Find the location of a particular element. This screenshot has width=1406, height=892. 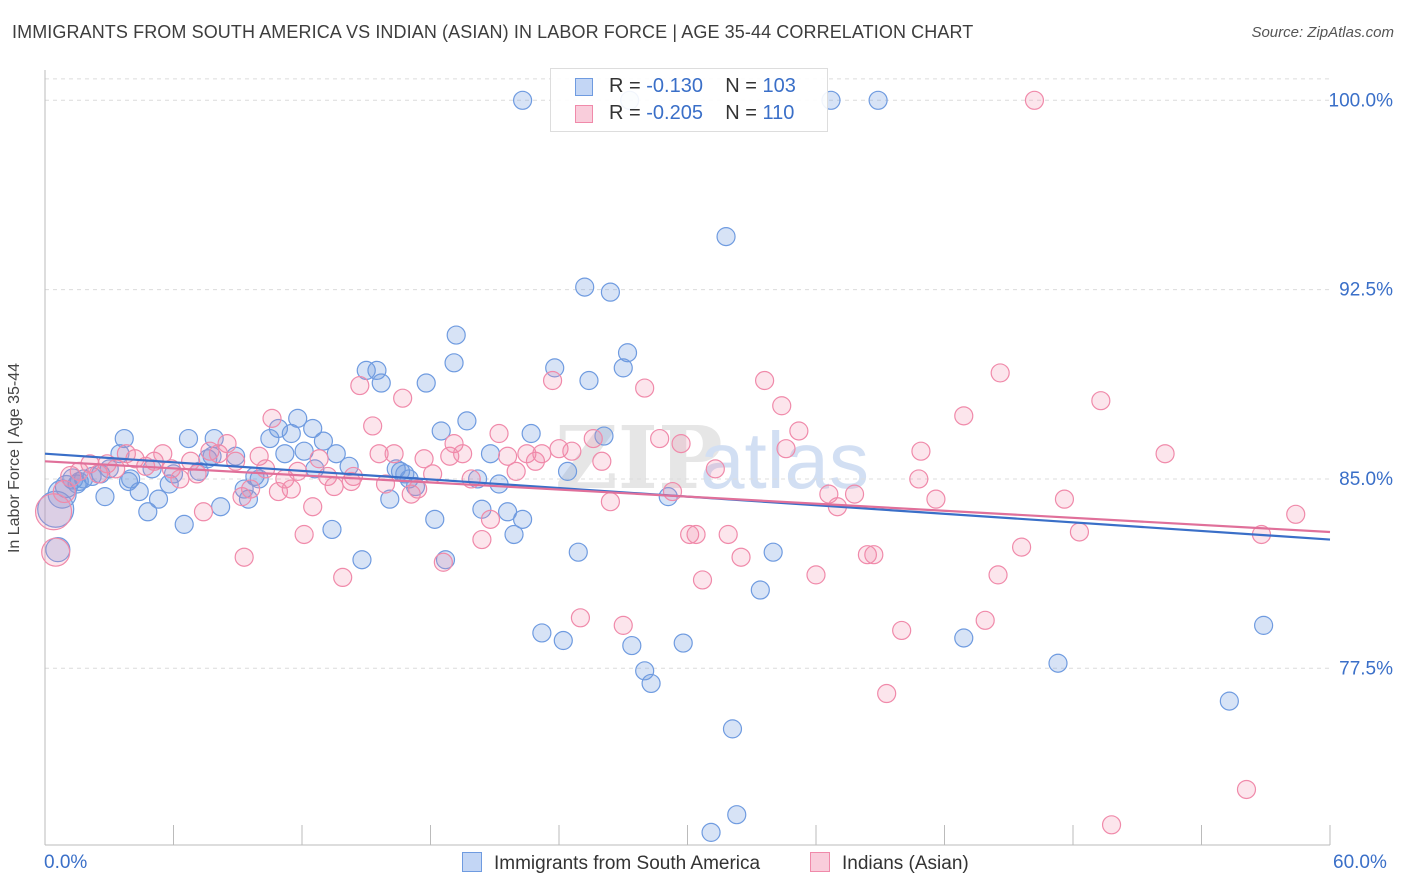

x-tick-max: 60.0% is located at coordinates (1360, 862).